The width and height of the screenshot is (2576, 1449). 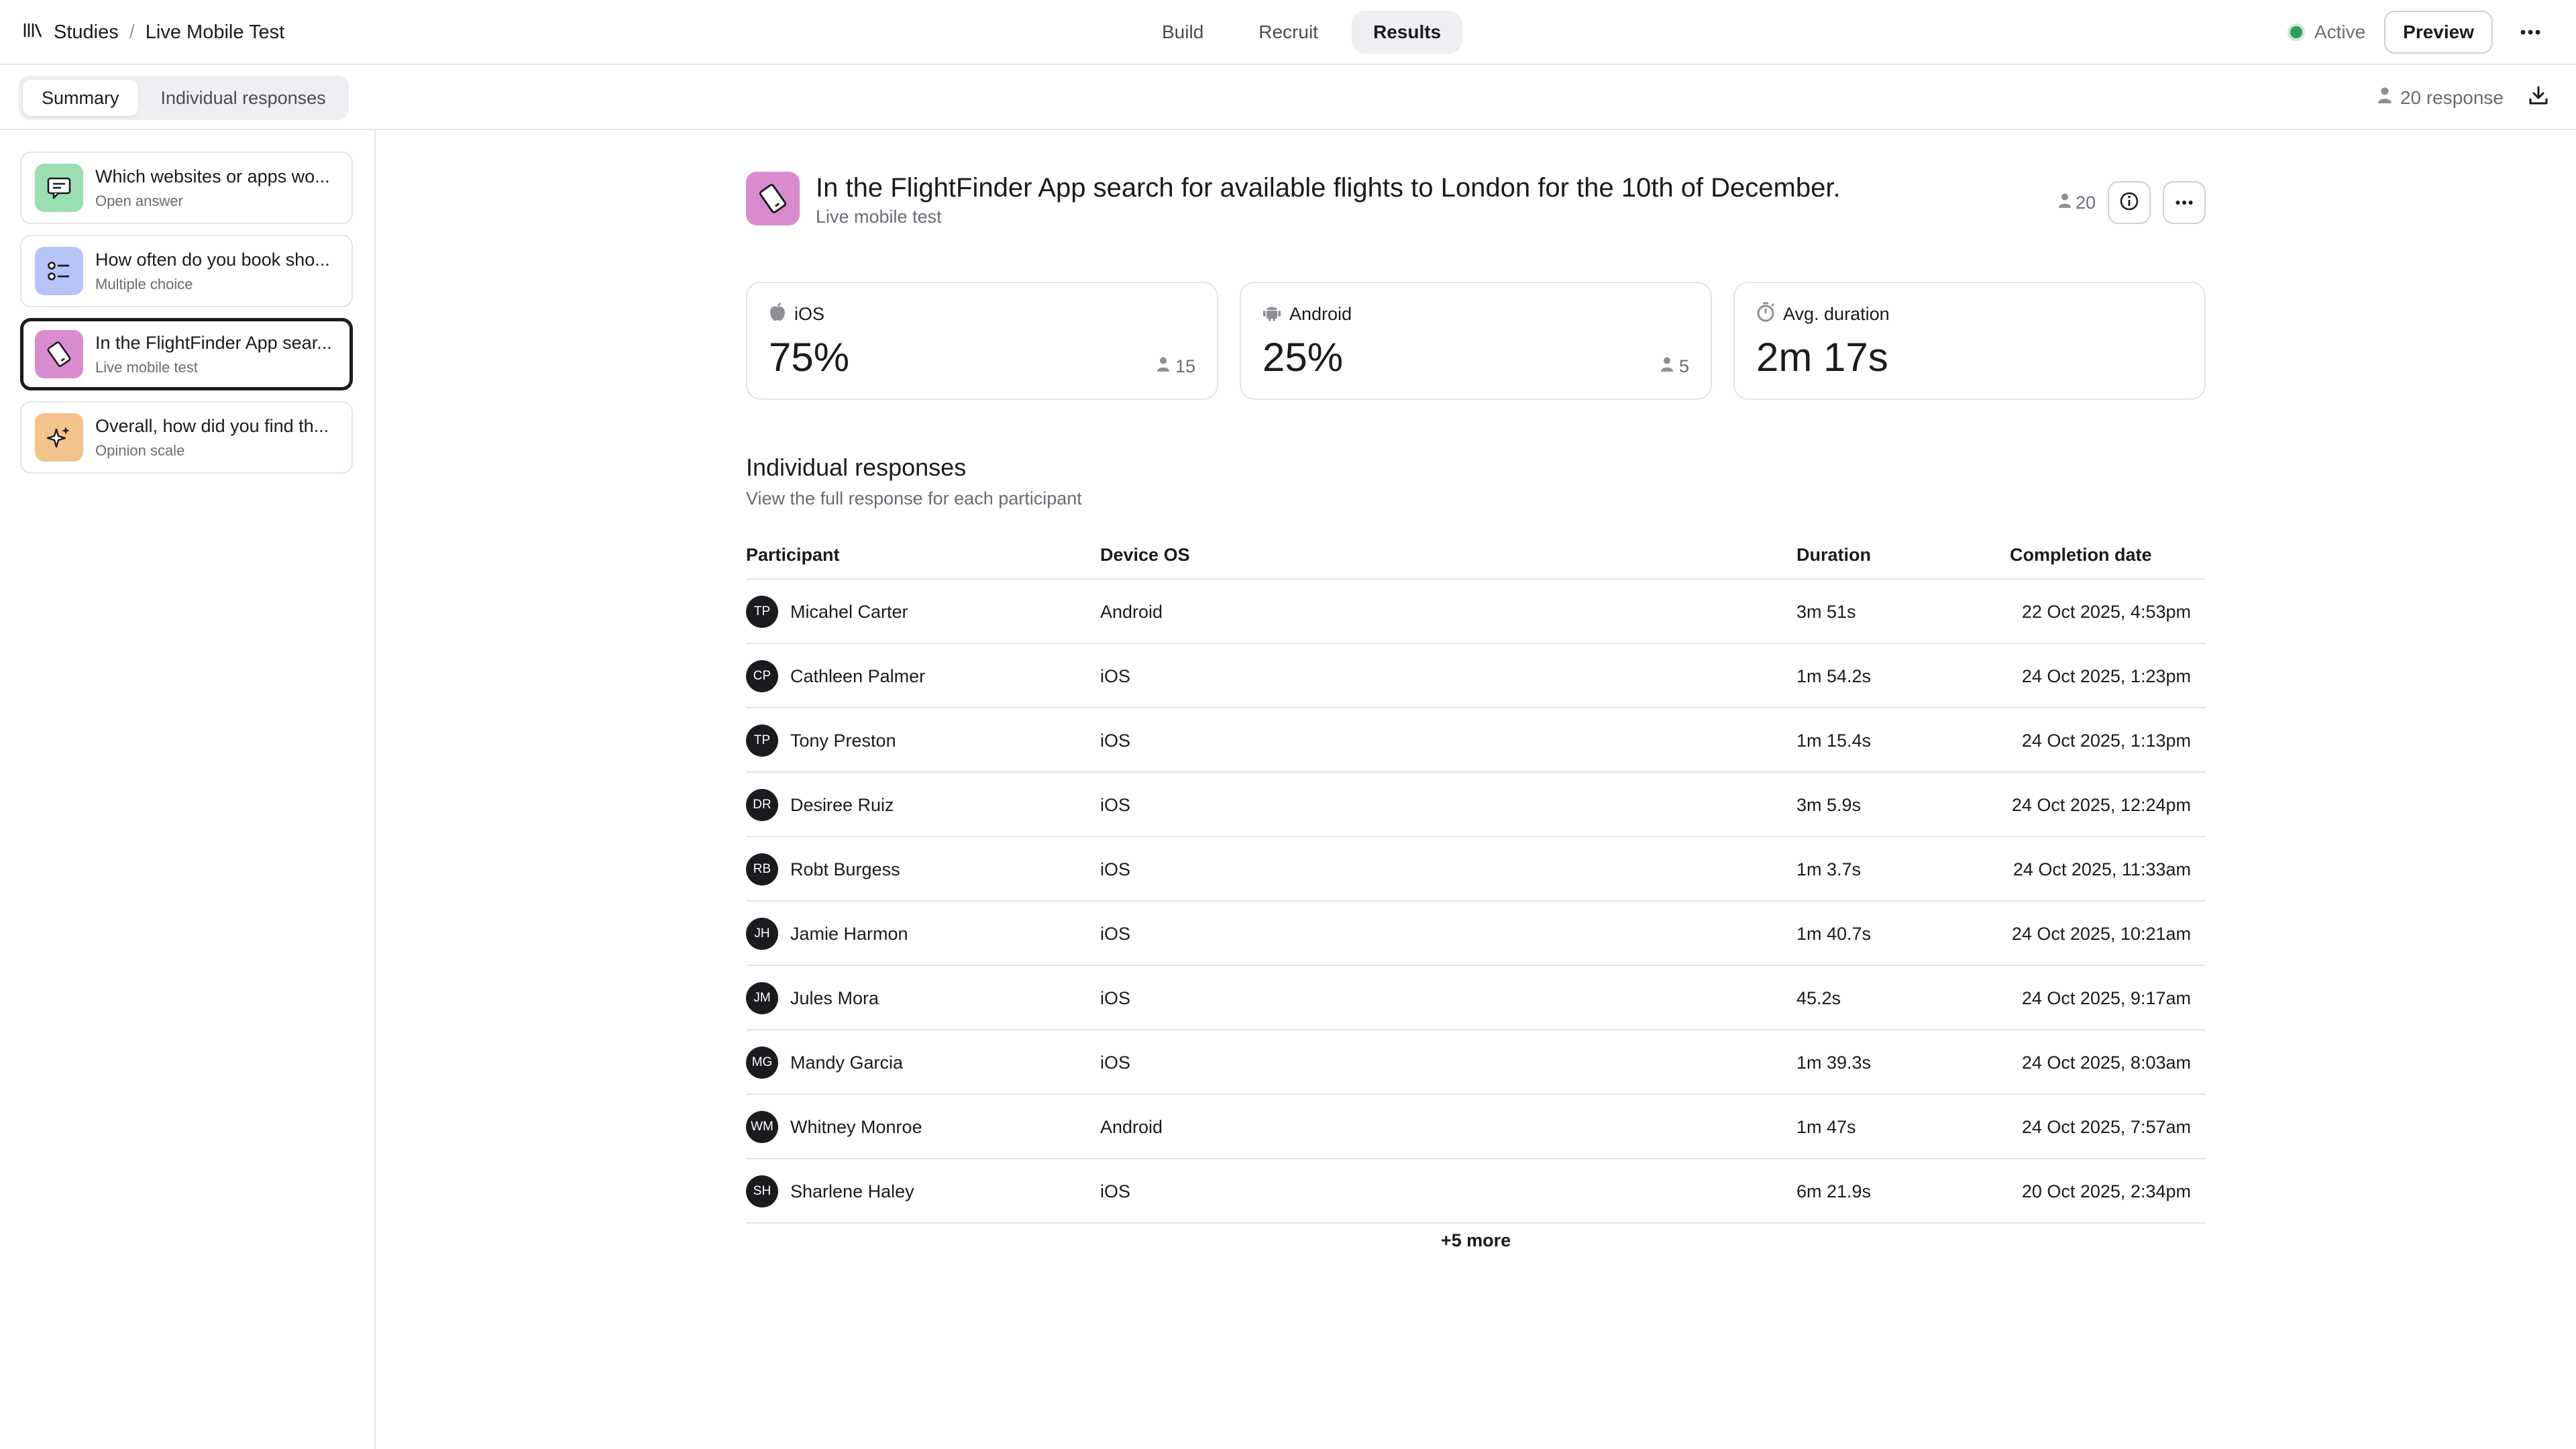 I want to click on header-actions: Active Preview, so click(x=2418, y=32).